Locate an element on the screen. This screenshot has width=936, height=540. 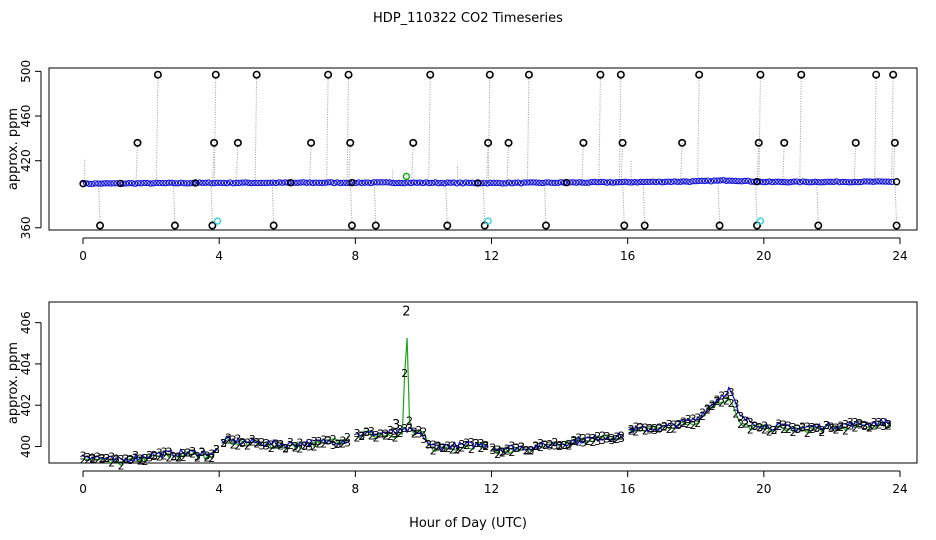
bottom-x-tick-label: 20 is located at coordinates (763, 489).